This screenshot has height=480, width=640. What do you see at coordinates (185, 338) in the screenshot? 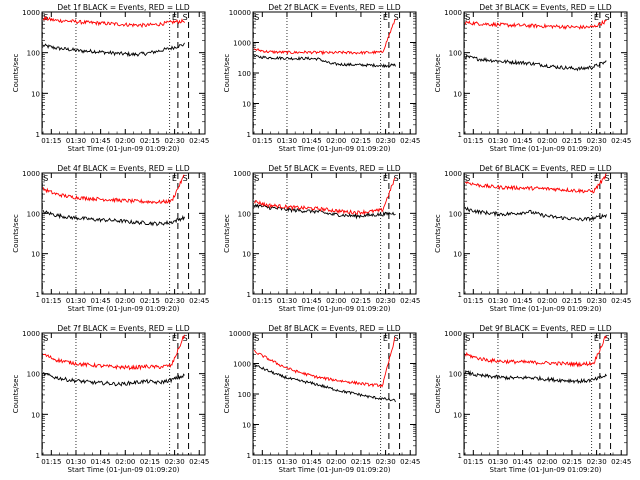
I see `panel-7-marker-S-right: S` at bounding box center [185, 338].